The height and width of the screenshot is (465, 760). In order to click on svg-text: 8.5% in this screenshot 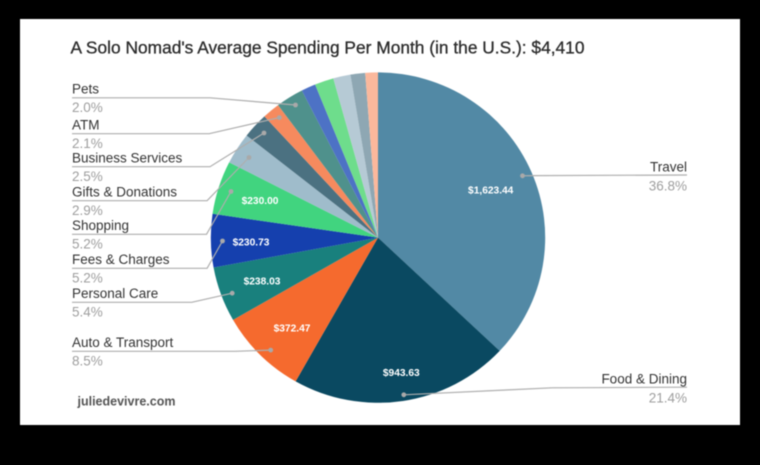, I will do `click(87, 361)`.